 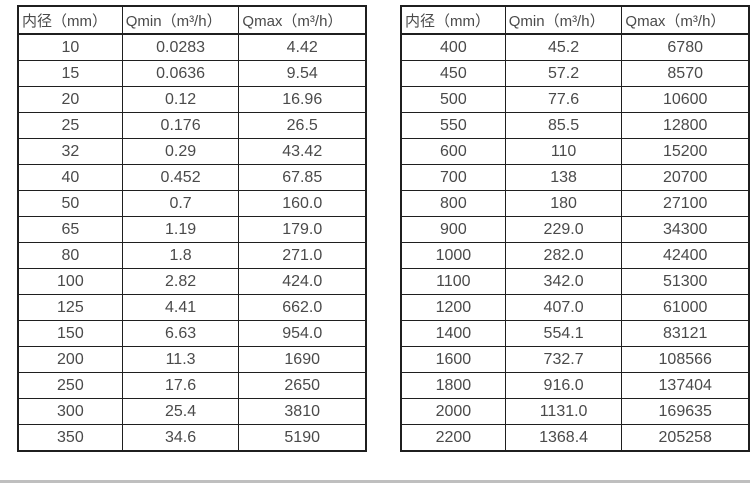 I want to click on table-row: 800 180 27100, so click(x=575, y=203).